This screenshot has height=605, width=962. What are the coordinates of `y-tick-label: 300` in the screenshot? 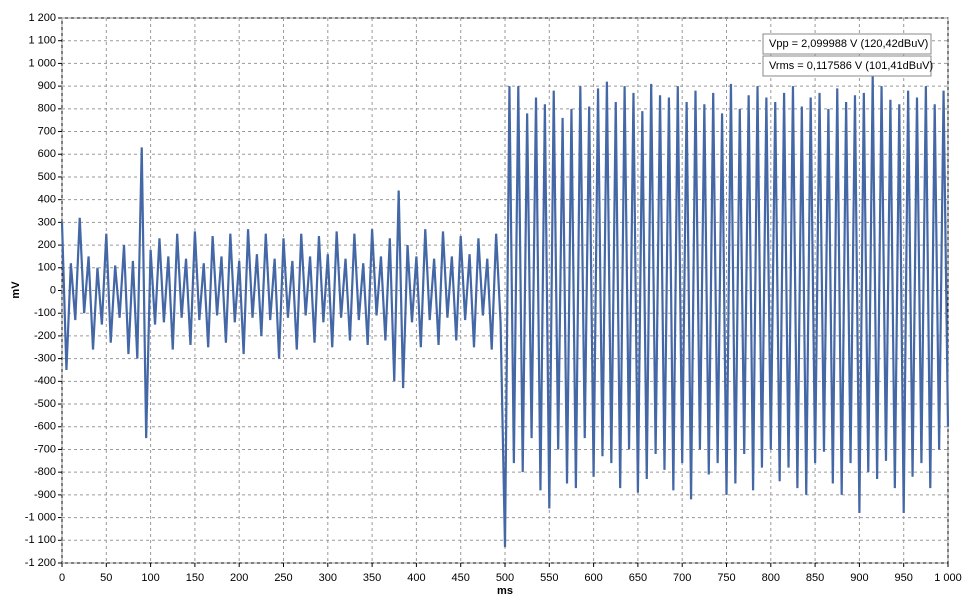 It's located at (47, 222).